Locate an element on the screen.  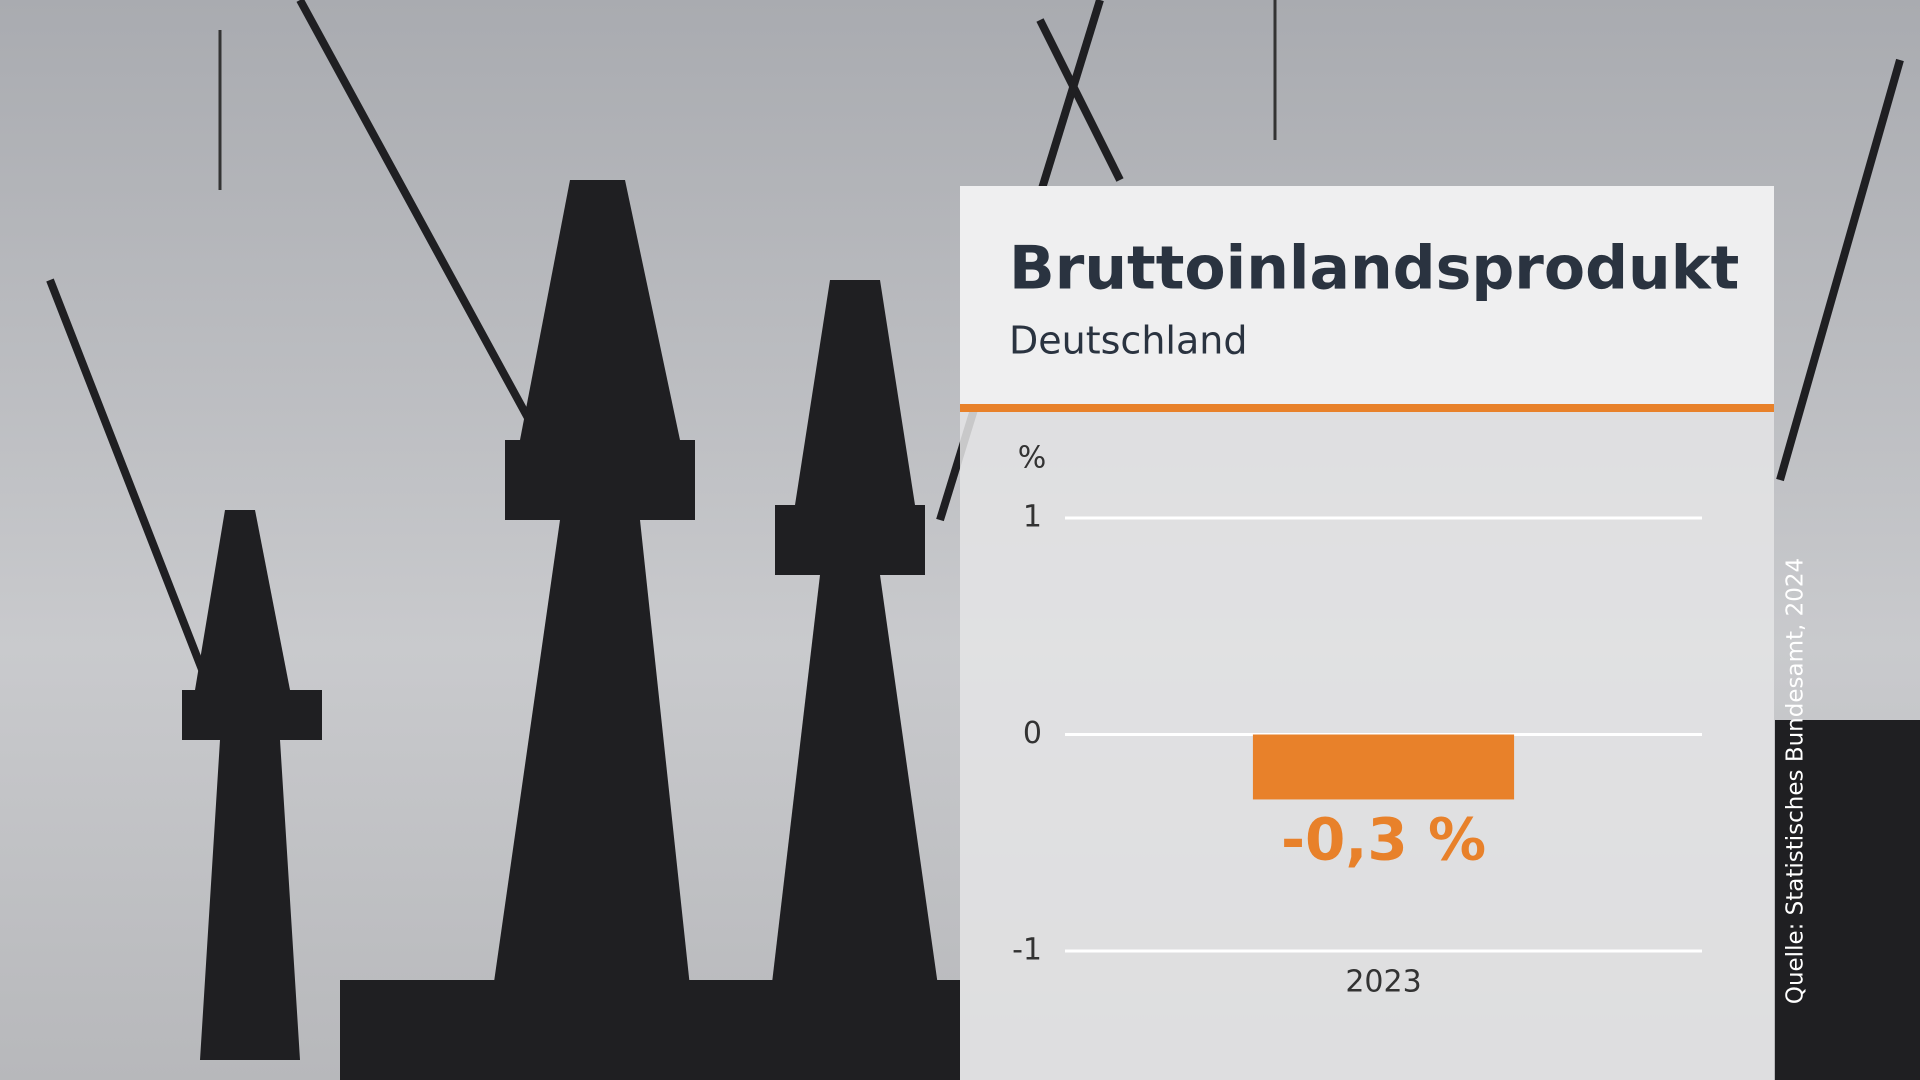
y-tick-label: 0 is located at coordinates (1032, 733).